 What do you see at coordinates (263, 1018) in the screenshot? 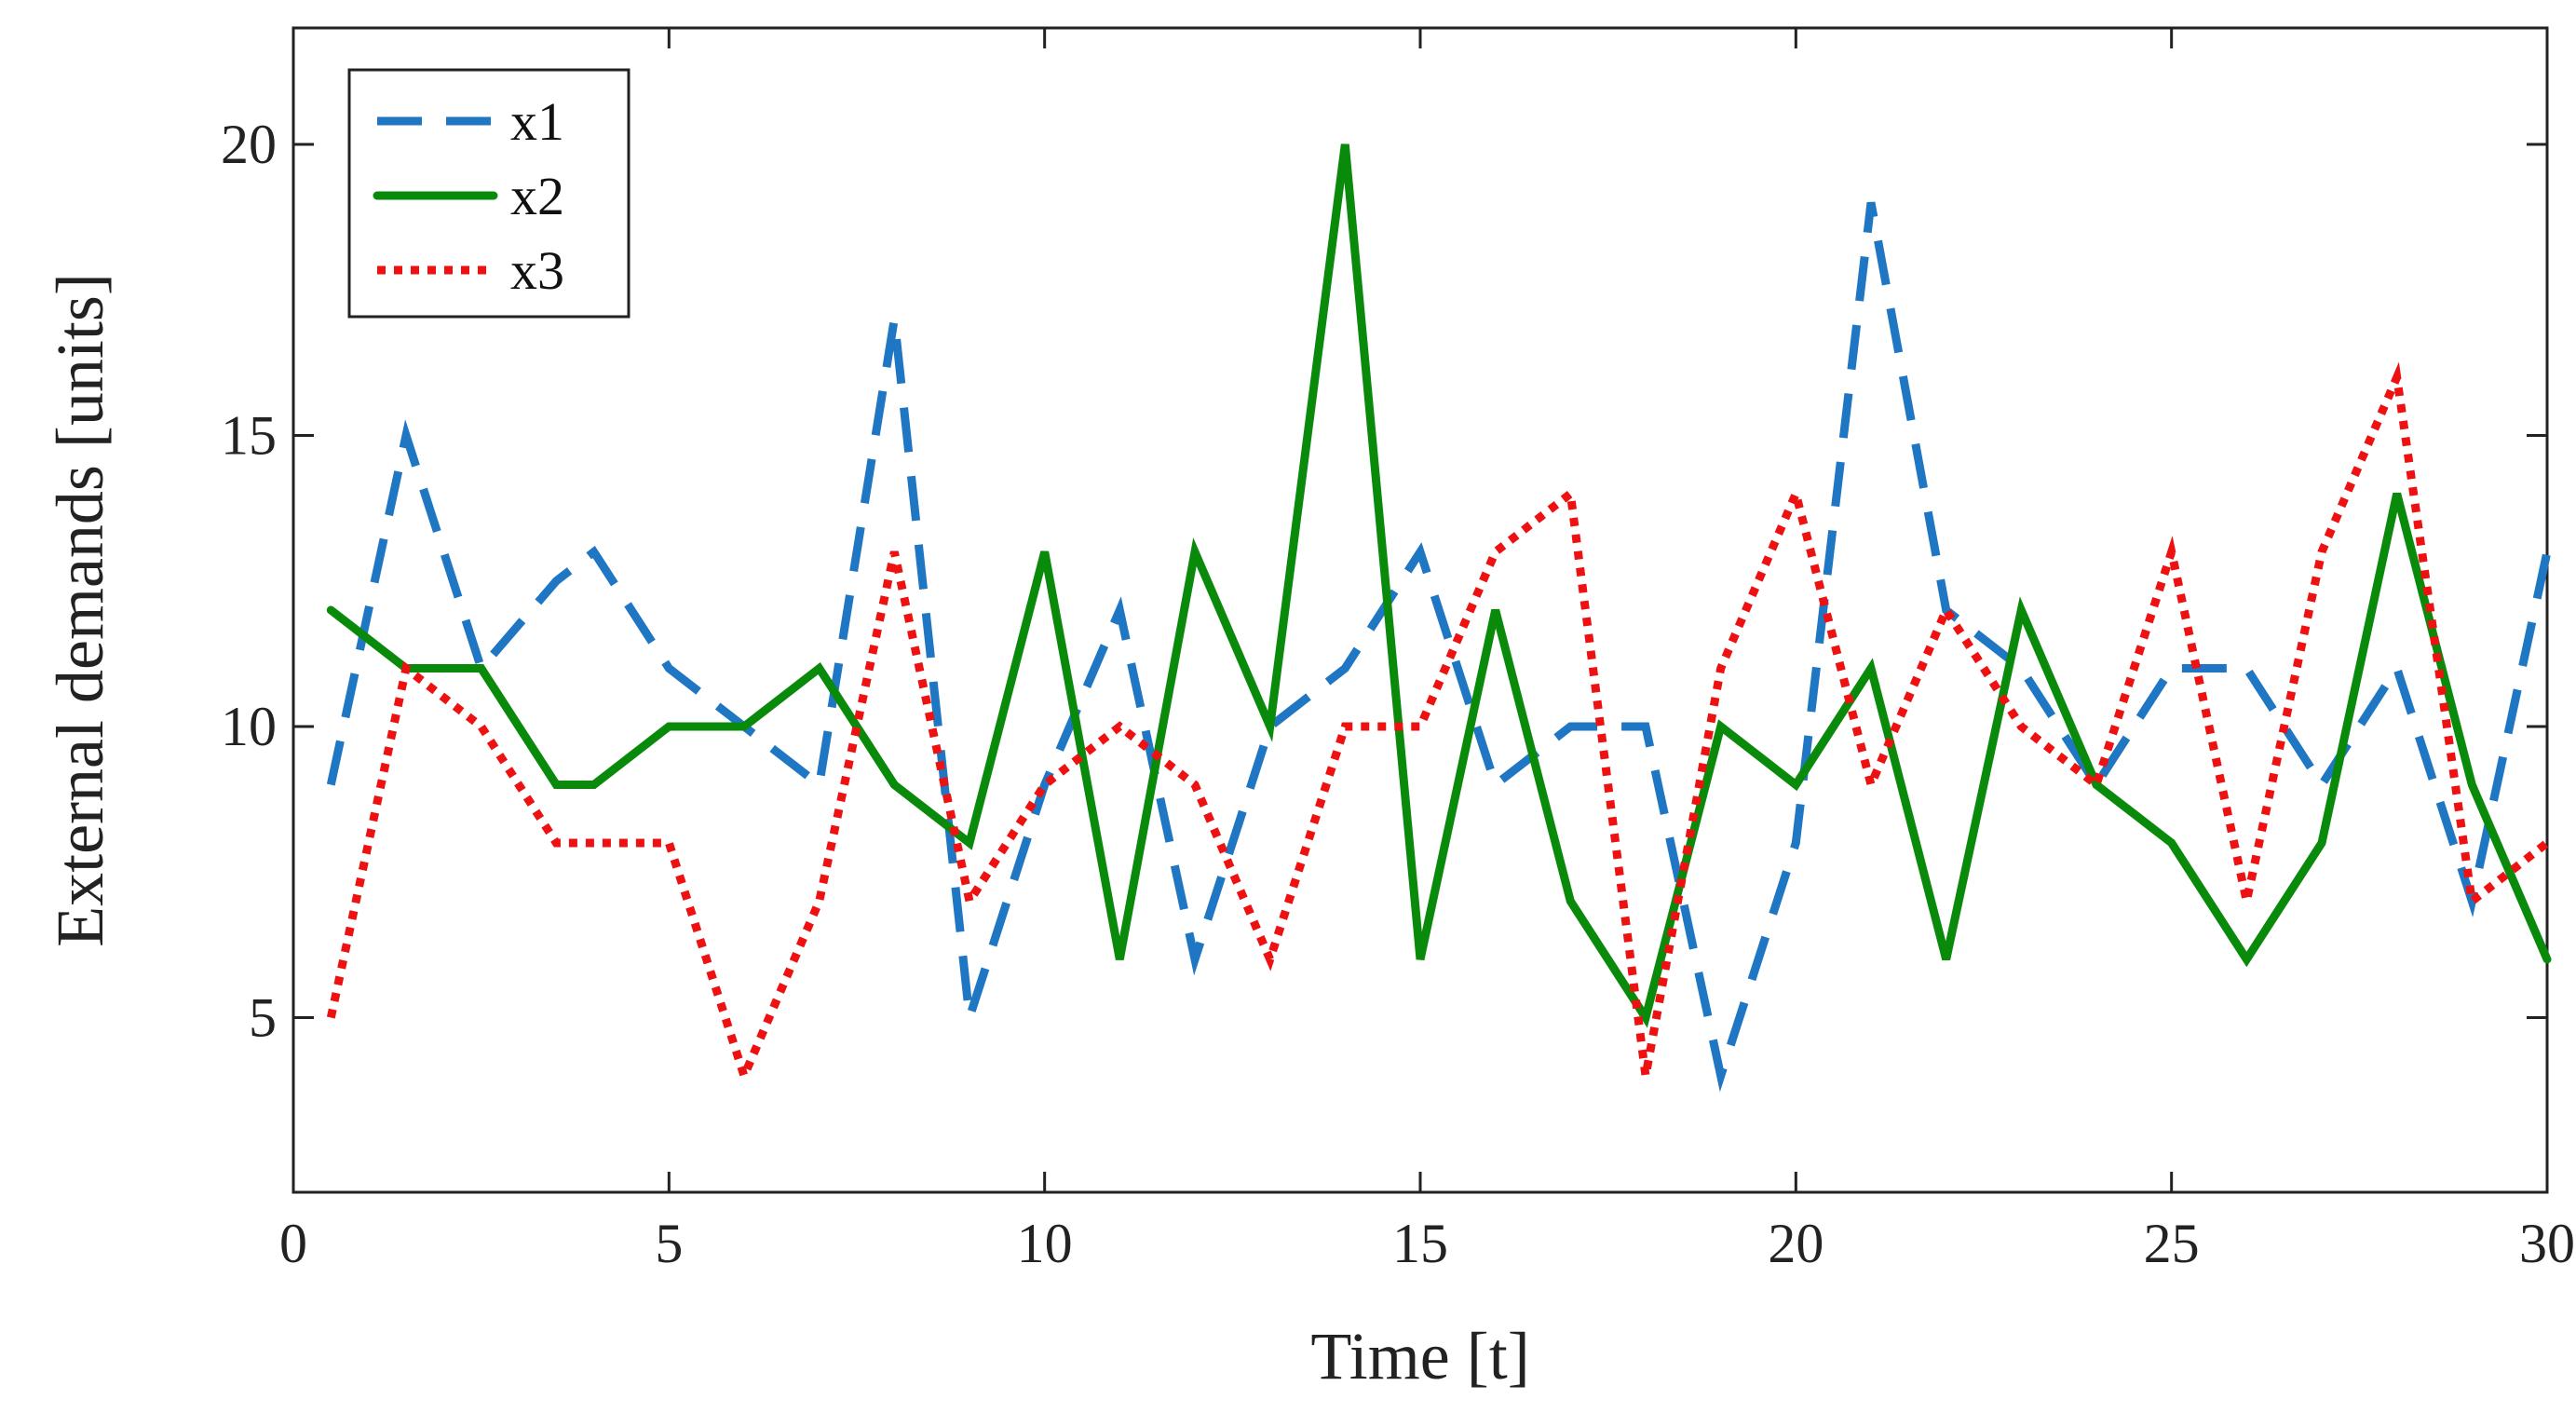
I see `y-tick-label: 5` at bounding box center [263, 1018].